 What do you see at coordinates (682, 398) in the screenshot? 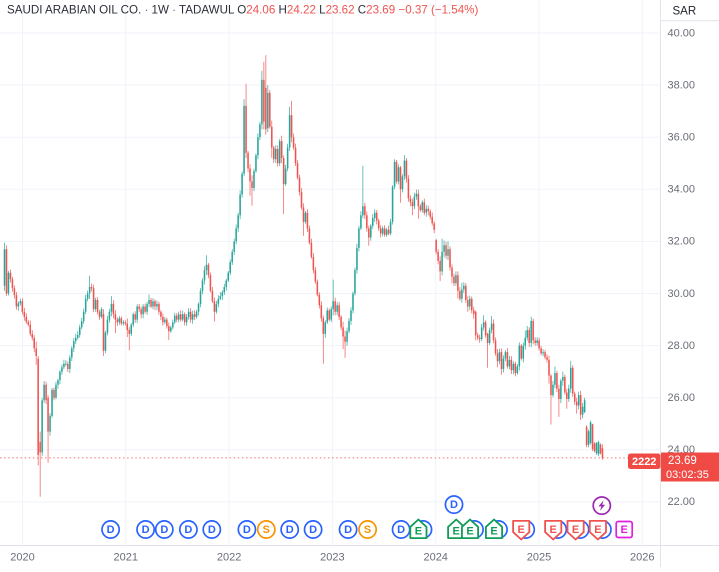
I see `svg-text: 26.00` at bounding box center [682, 398].